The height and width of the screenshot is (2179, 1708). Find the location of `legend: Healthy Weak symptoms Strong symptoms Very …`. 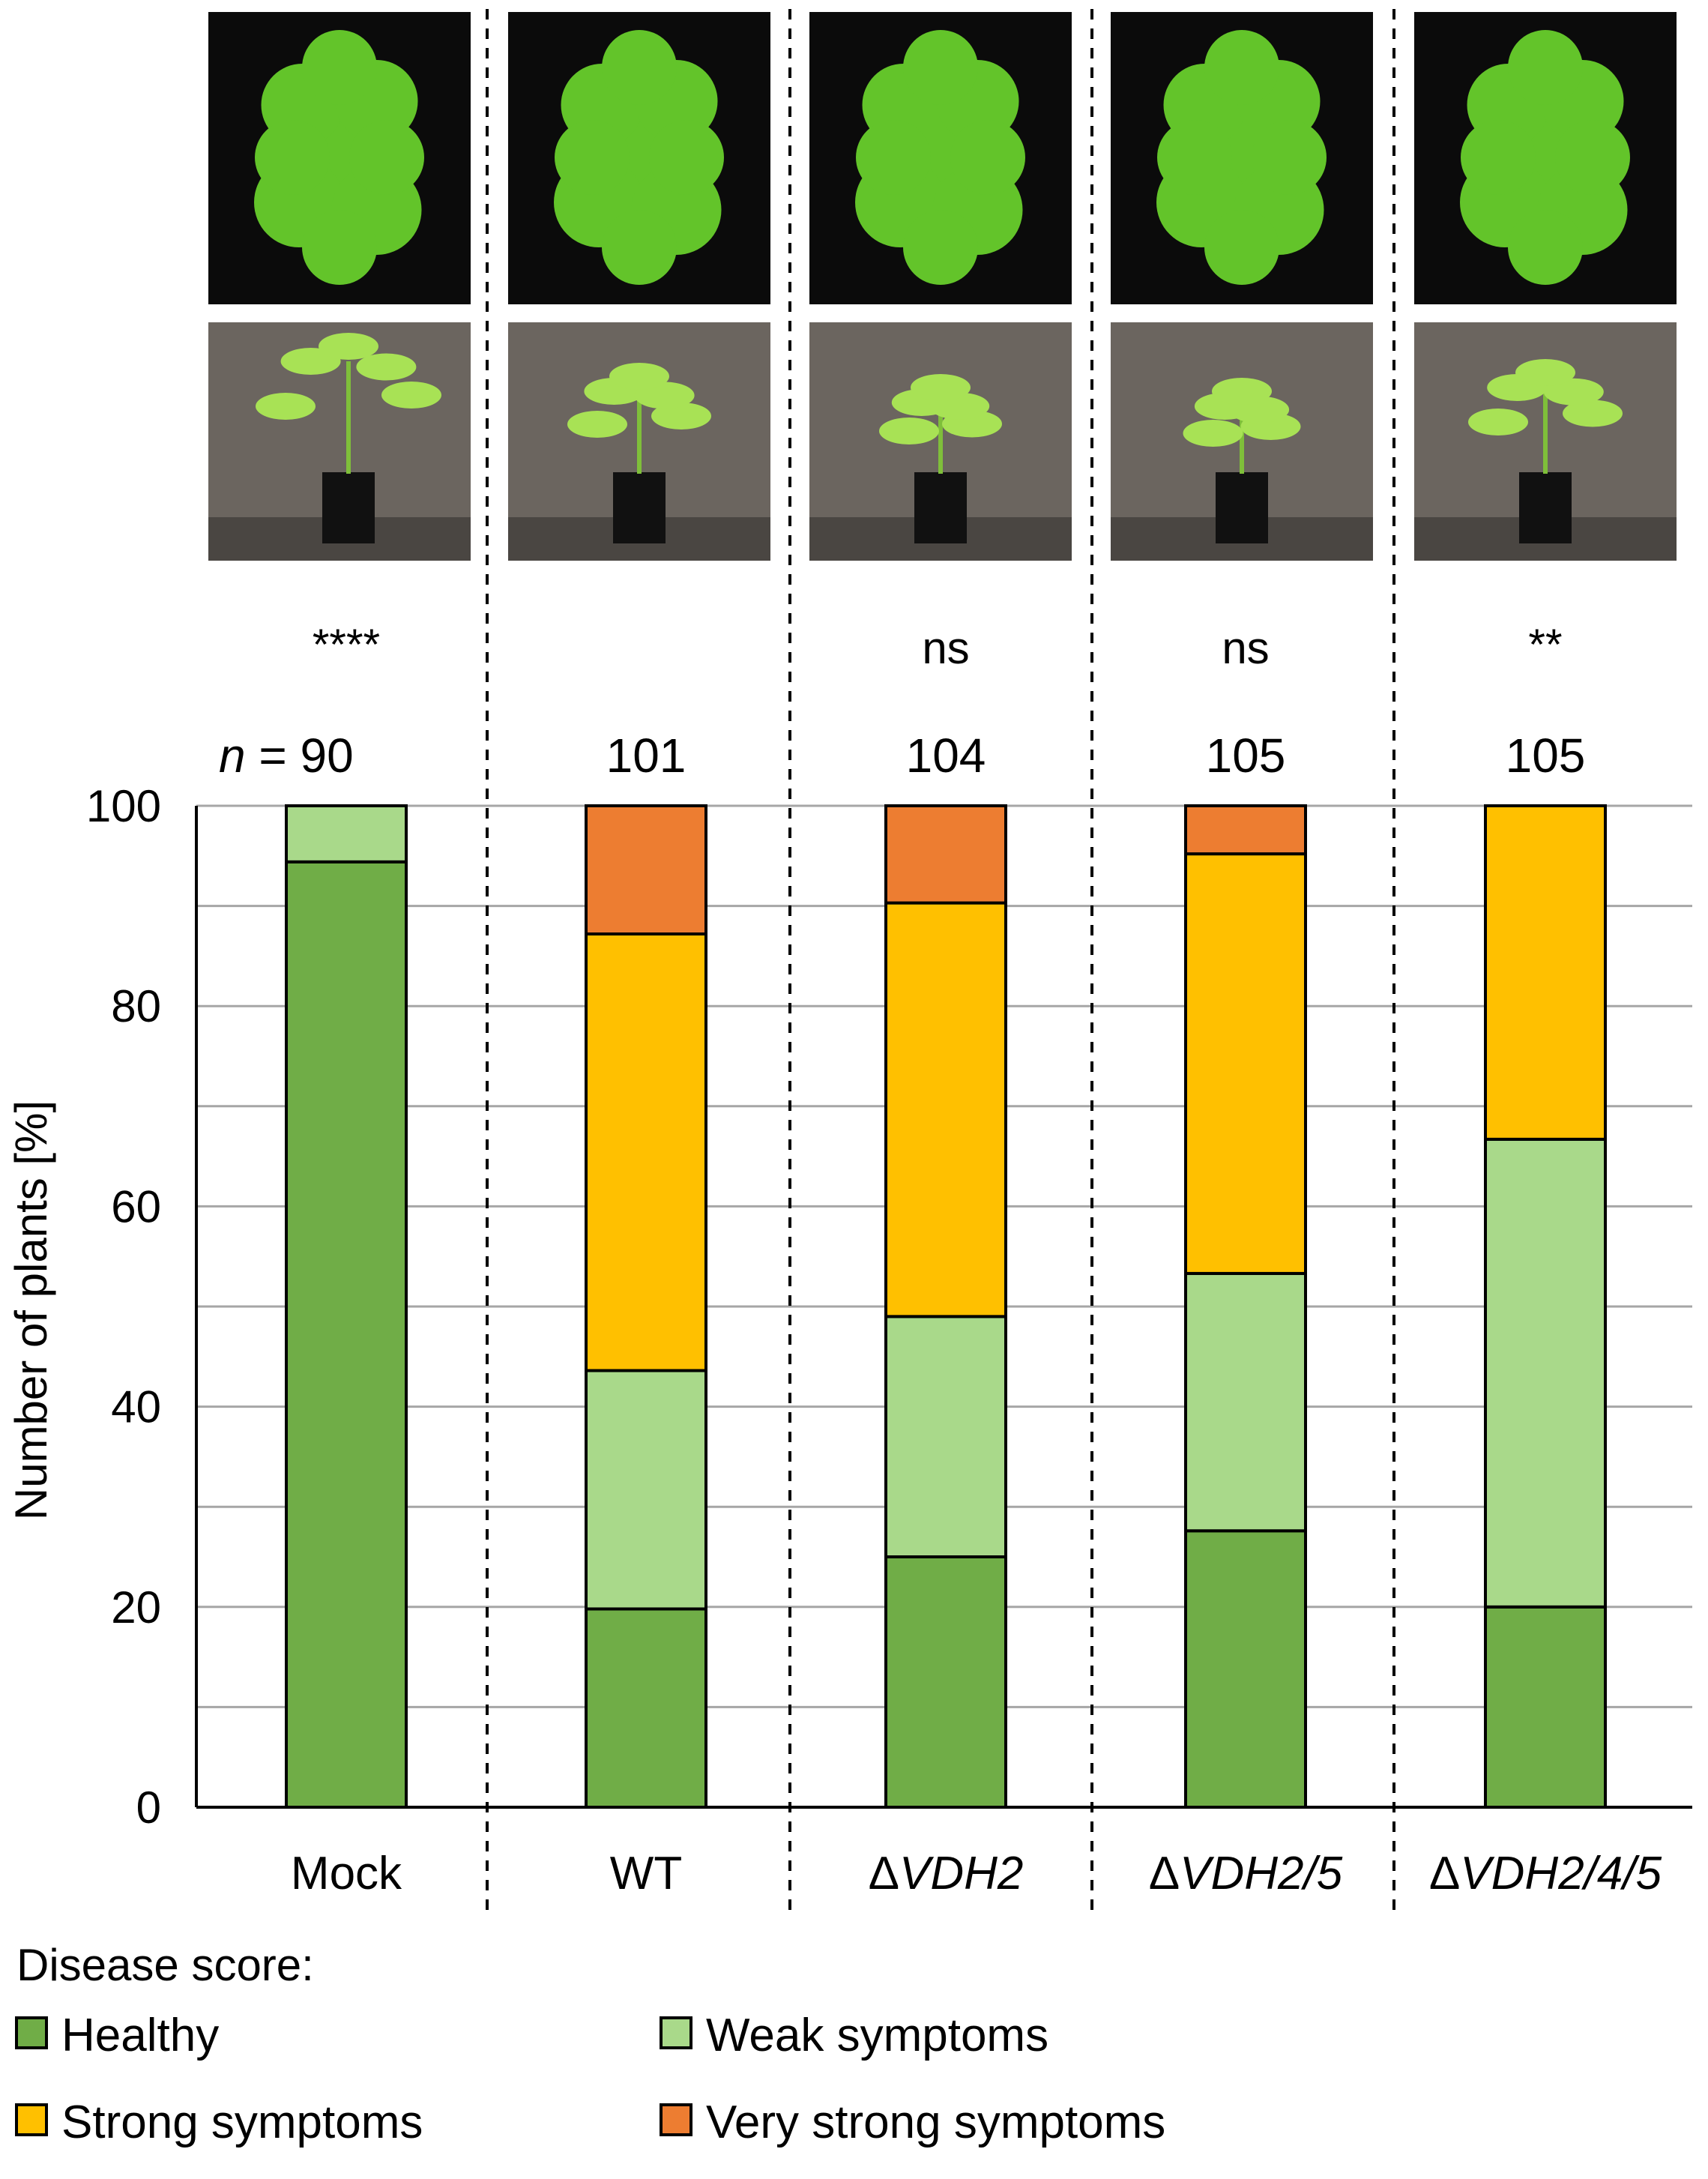

legend: Healthy Weak symptoms Strong symptoms Very … is located at coordinates (590, 2079).